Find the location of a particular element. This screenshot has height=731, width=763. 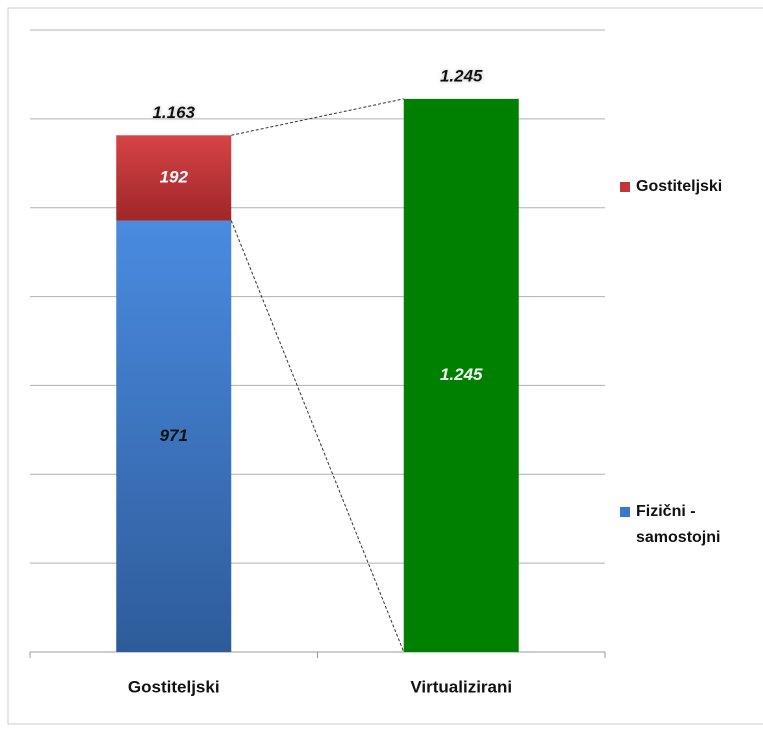

data-label: 971 is located at coordinates (174, 435).